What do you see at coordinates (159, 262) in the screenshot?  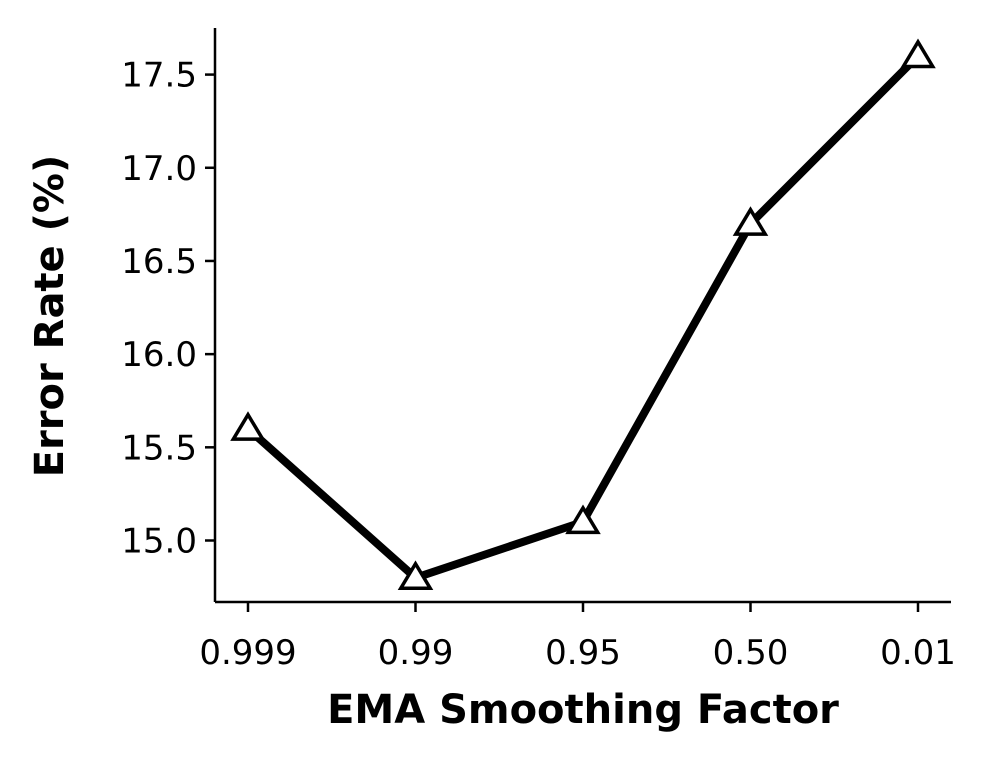 I see `y-tick-label: 16.5` at bounding box center [159, 262].